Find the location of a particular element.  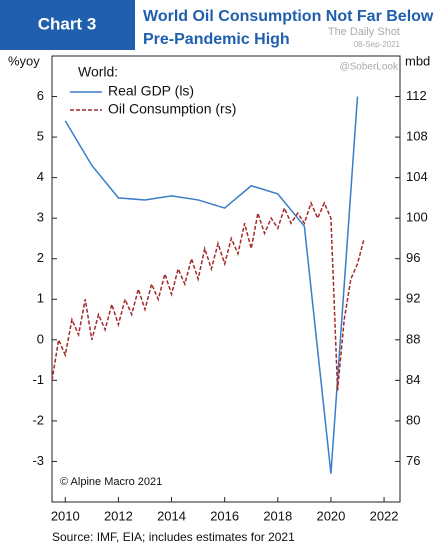

y2-tick-label: 108 is located at coordinates (417, 136).